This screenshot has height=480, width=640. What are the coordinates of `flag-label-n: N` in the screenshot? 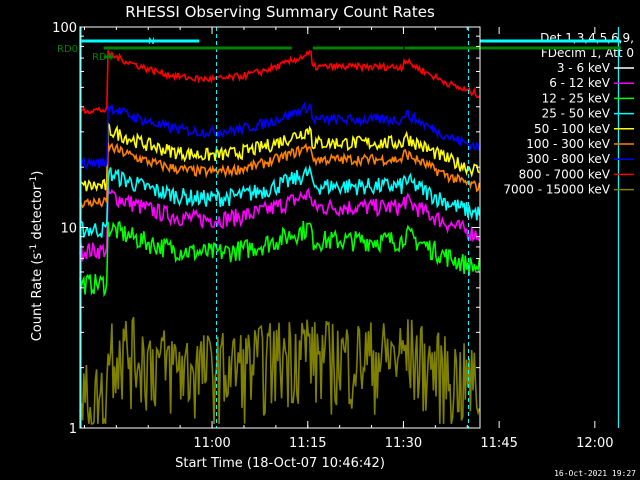 It's located at (151, 42).